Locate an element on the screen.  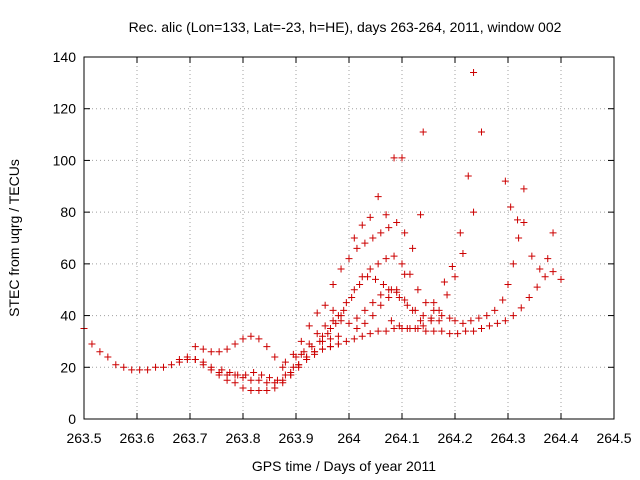
x-tick-label: 264 is located at coordinates (349, 438).